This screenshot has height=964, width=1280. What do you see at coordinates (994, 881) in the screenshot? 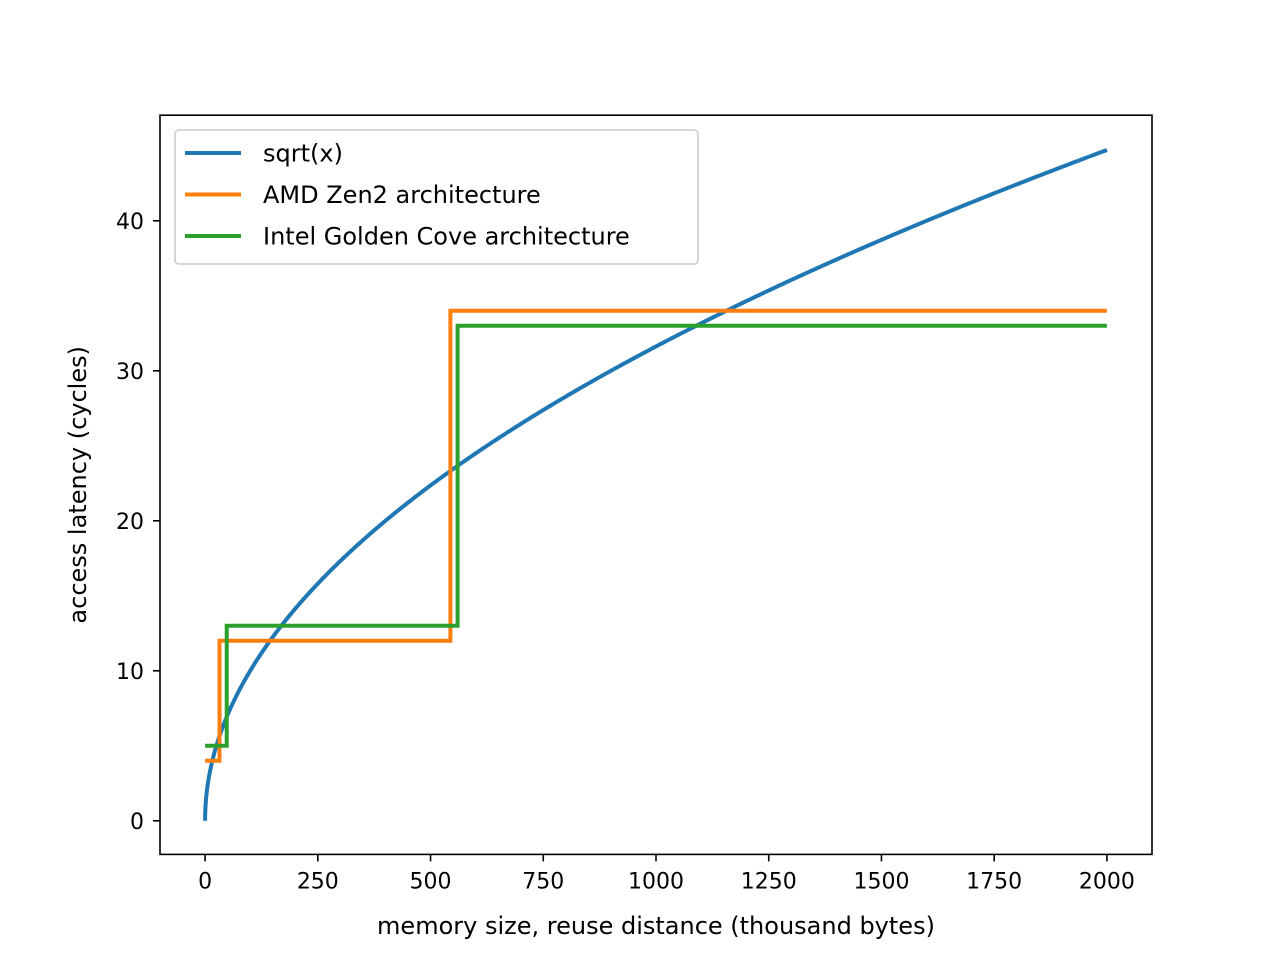
I see `x-tick-label: 1750` at bounding box center [994, 881].